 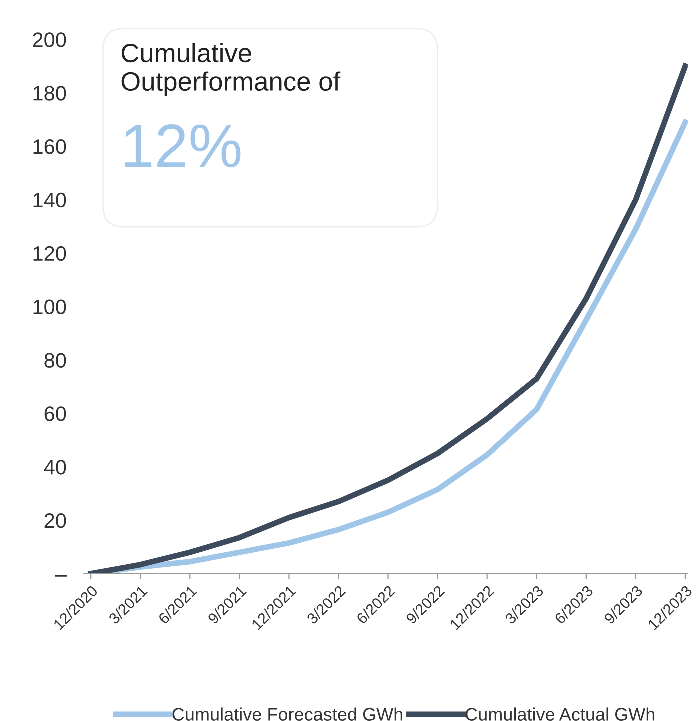 What do you see at coordinates (55, 467) in the screenshot?
I see `y-tick-label: 40` at bounding box center [55, 467].